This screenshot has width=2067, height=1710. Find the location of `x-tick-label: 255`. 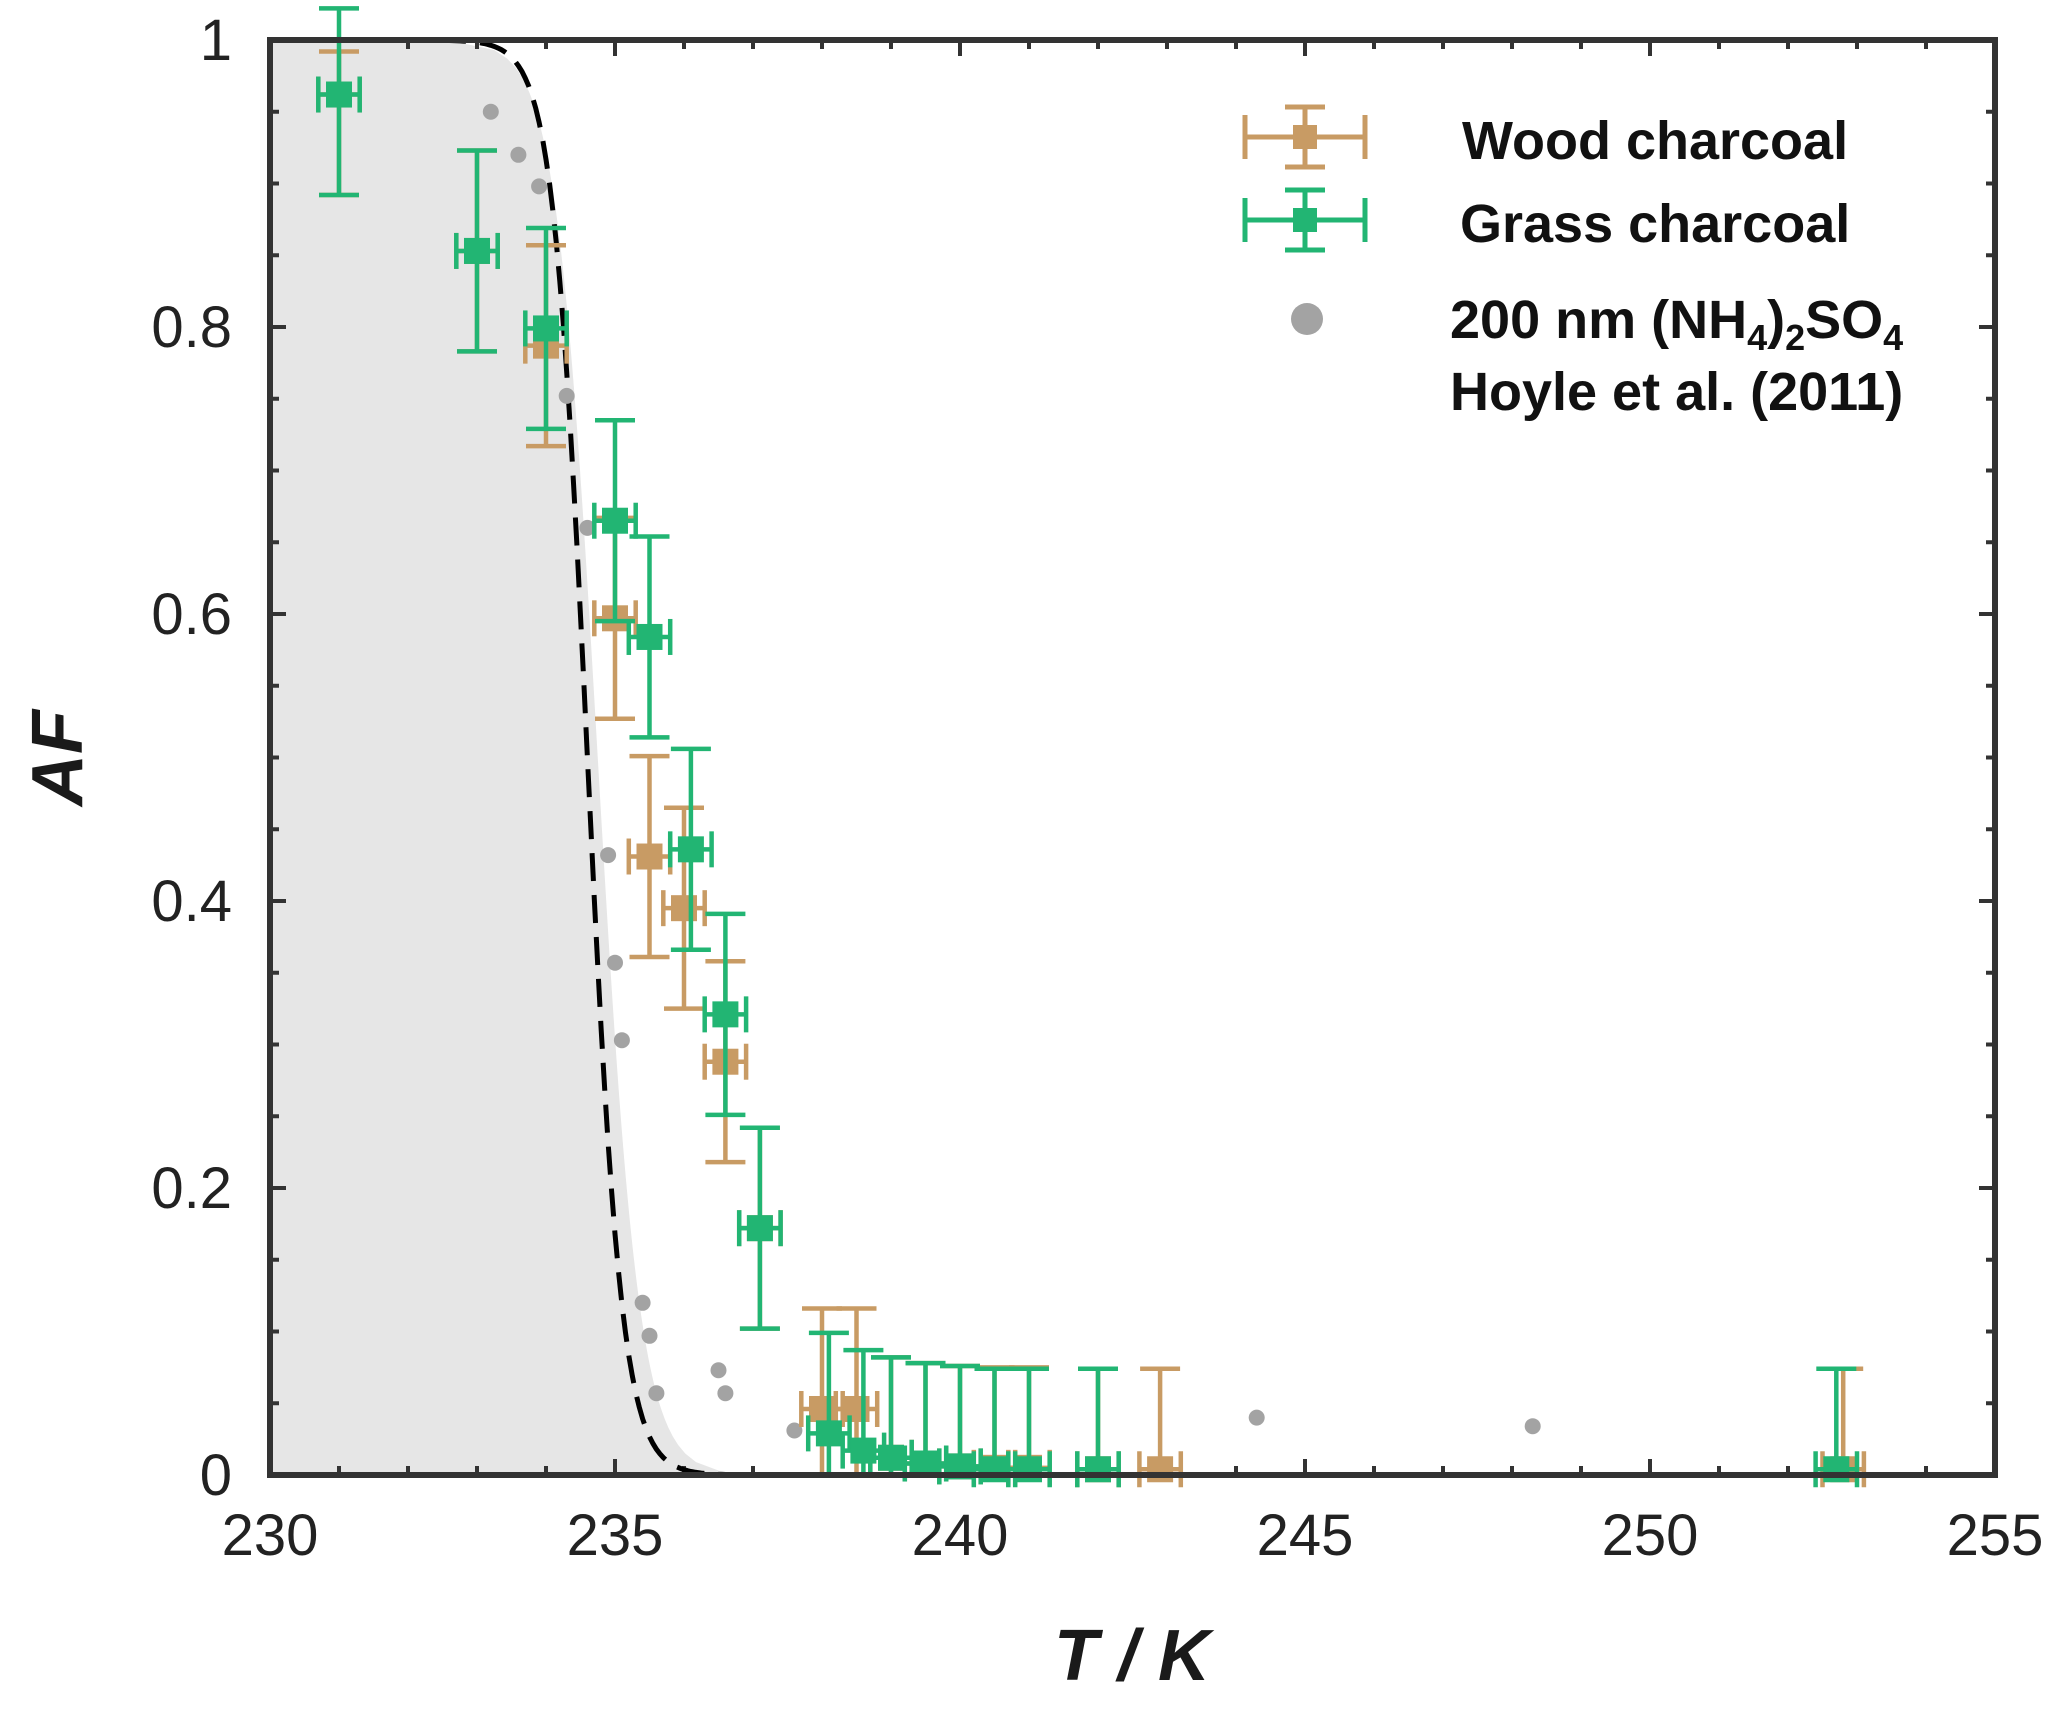

x-tick-label: 255 is located at coordinates (1995, 1535).